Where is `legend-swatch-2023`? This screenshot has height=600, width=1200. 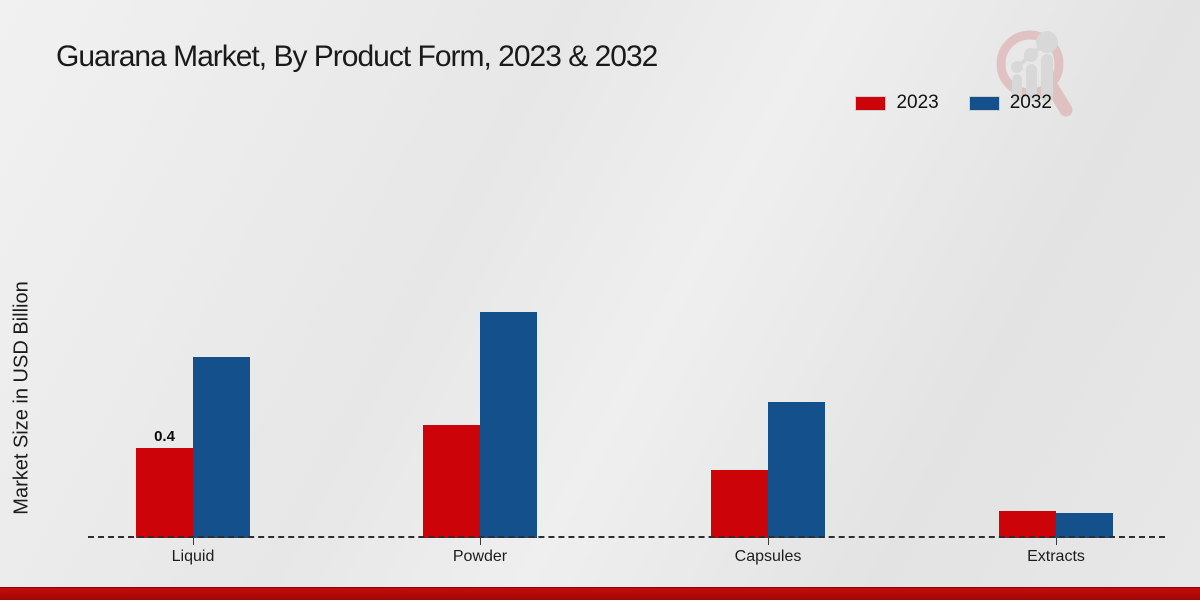
legend-swatch-2023 is located at coordinates (871, 103).